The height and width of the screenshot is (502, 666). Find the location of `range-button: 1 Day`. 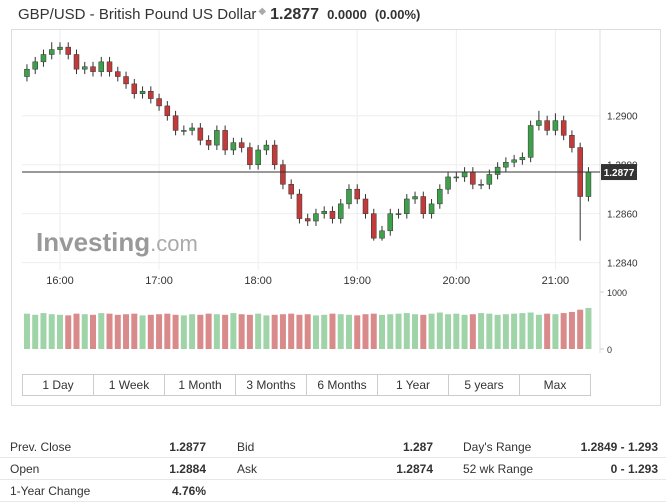

range-button: 1 Day is located at coordinates (58, 385).